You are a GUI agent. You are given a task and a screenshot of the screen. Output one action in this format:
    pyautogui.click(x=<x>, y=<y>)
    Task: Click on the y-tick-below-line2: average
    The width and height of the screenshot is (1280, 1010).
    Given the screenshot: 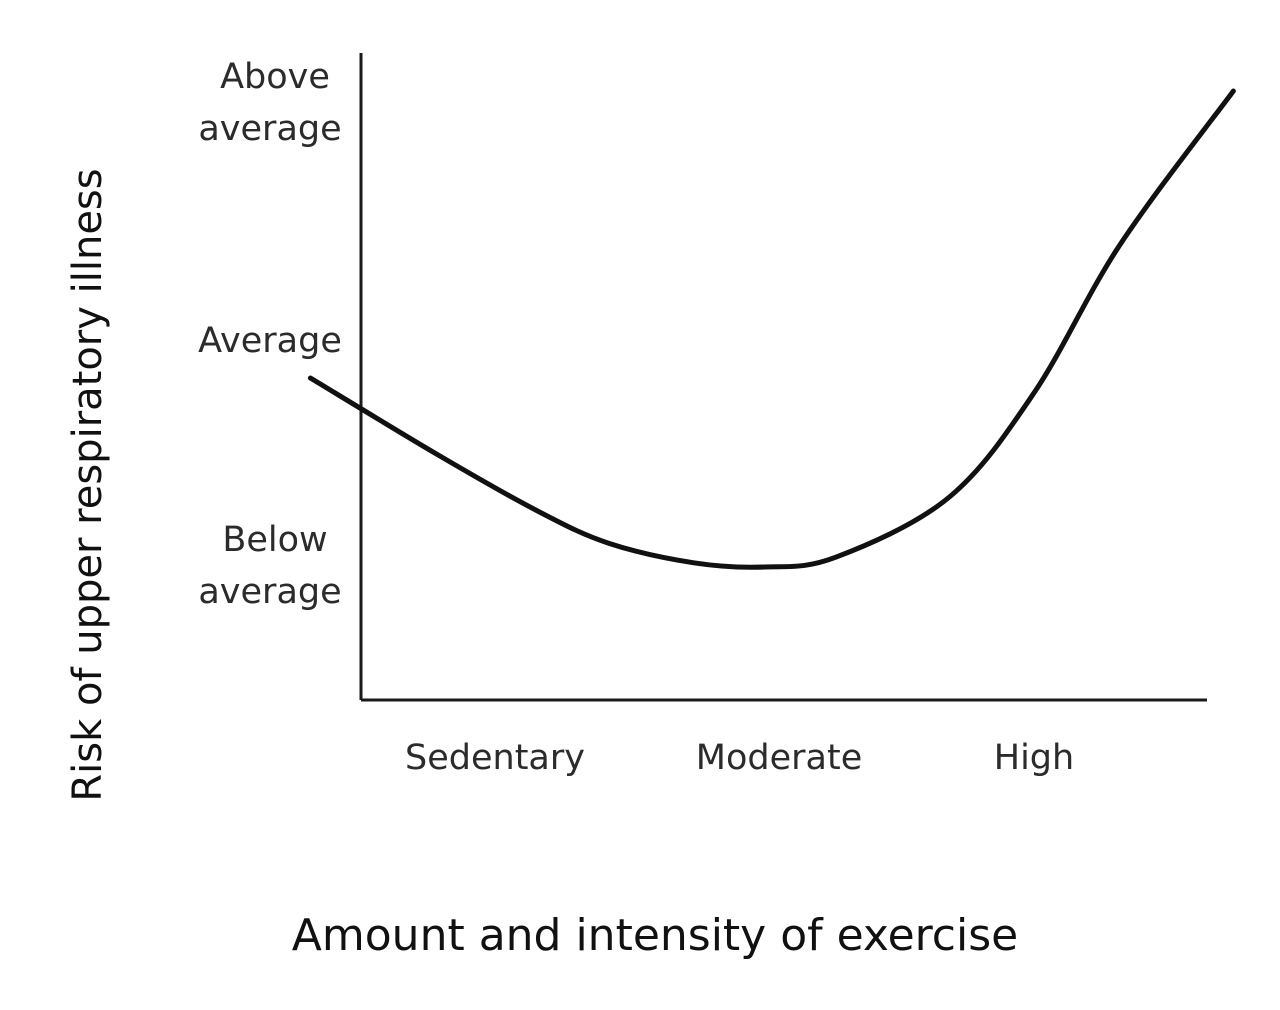 What is the action you would take?
    pyautogui.click(x=269, y=592)
    